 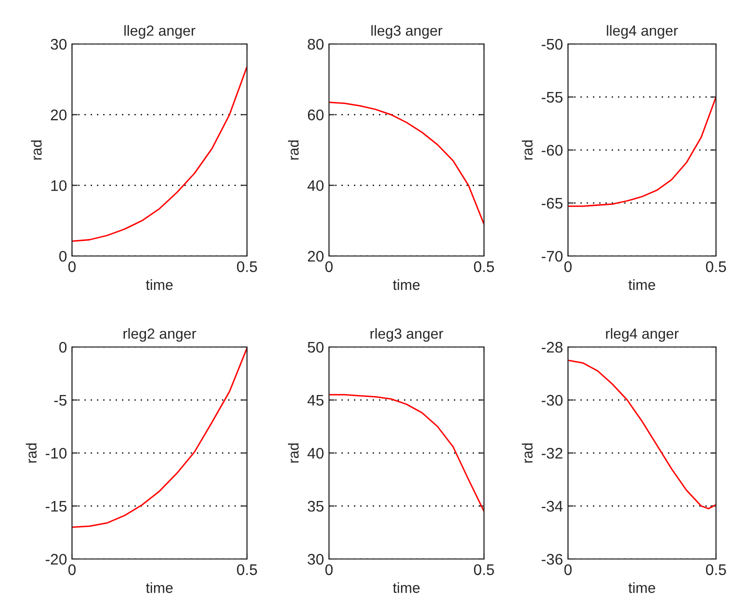 What do you see at coordinates (552, 347) in the screenshot?
I see `y-tick-label: -28` at bounding box center [552, 347].